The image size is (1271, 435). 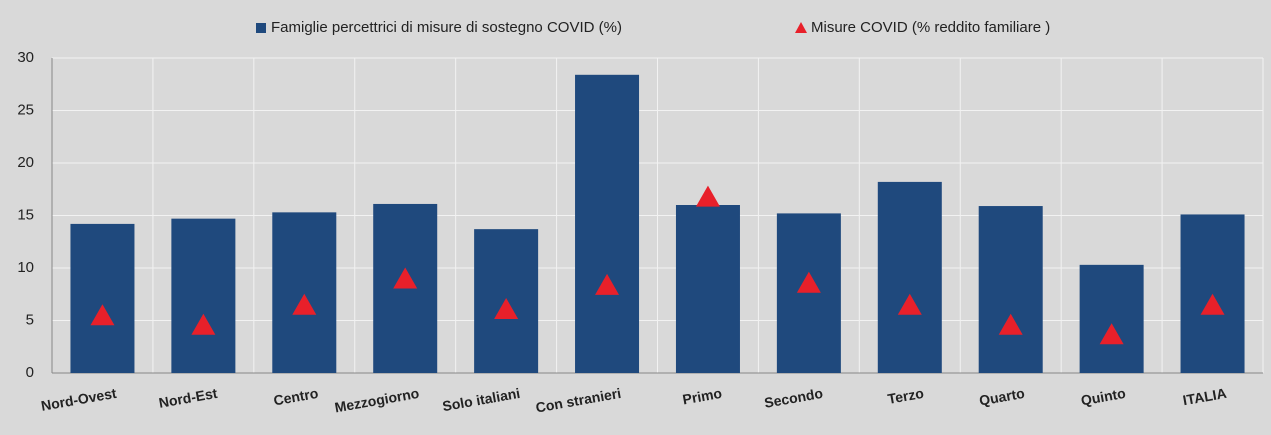 What do you see at coordinates (30, 319) in the screenshot?
I see `y-tick-label: 5` at bounding box center [30, 319].